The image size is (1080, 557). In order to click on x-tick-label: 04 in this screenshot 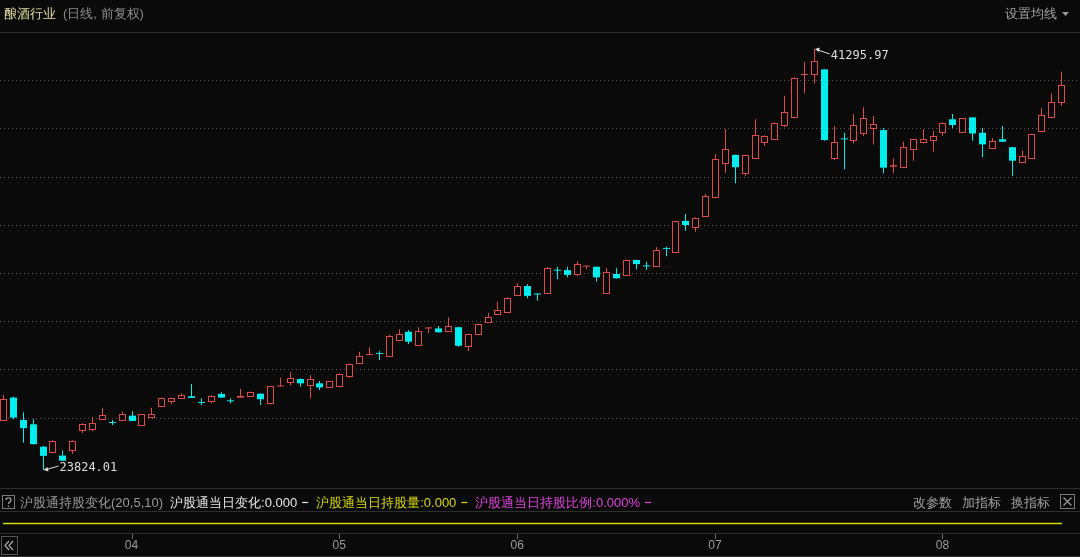, I will do `click(131, 545)`.